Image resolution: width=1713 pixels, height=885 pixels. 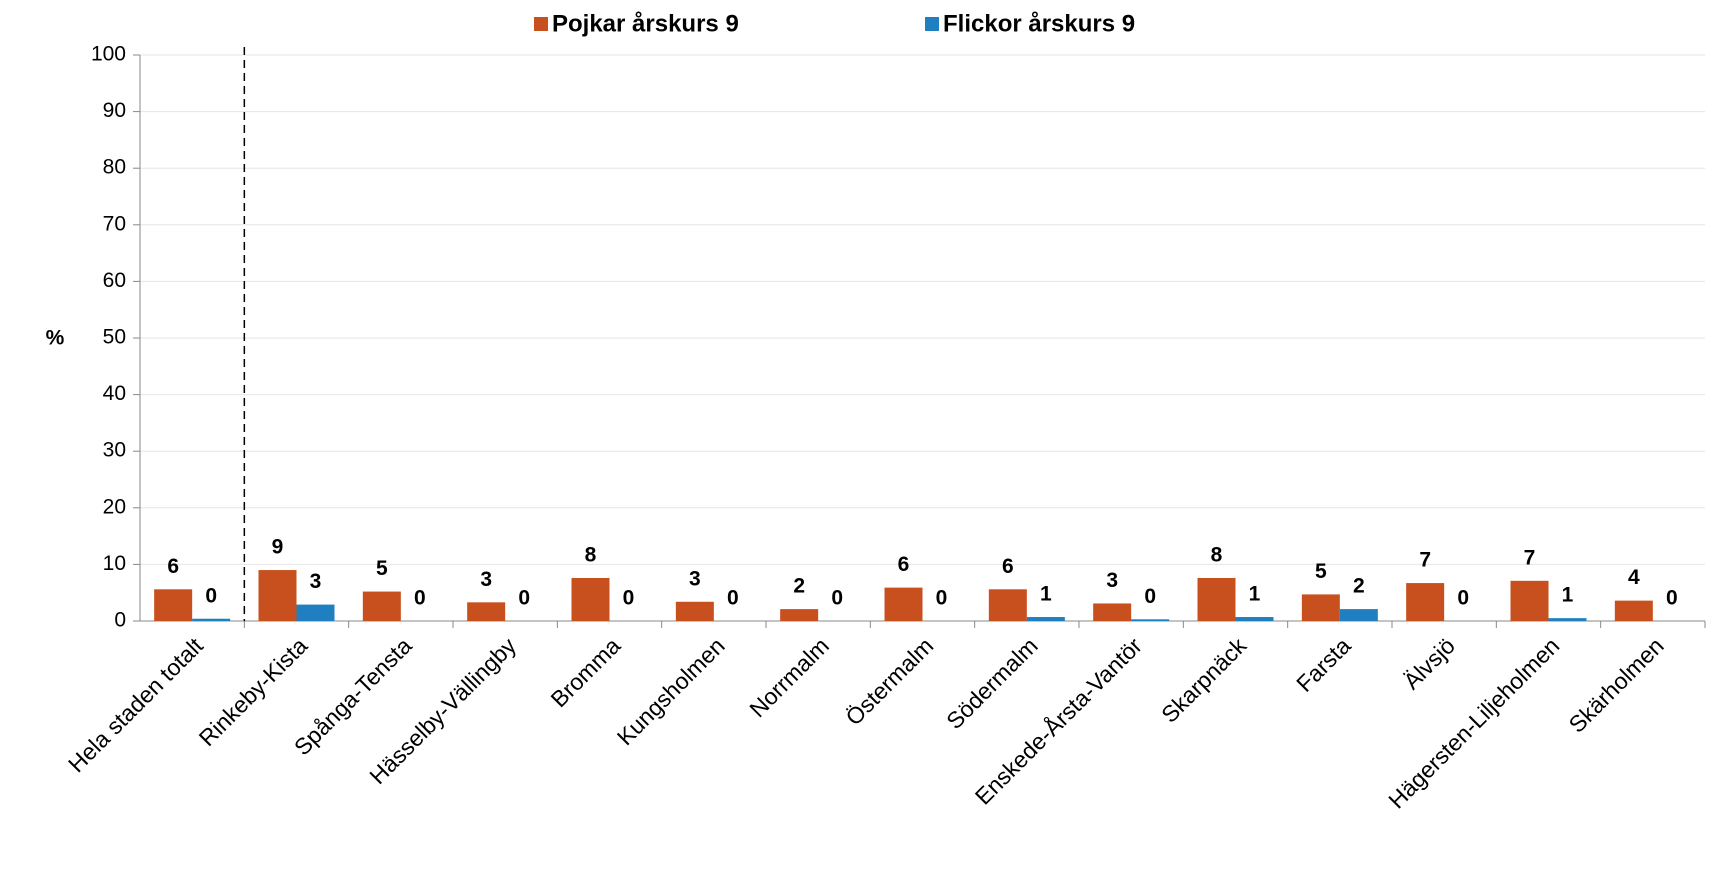 What do you see at coordinates (1429, 663) in the screenshot?
I see `x-tick-label: Älvsjö` at bounding box center [1429, 663].